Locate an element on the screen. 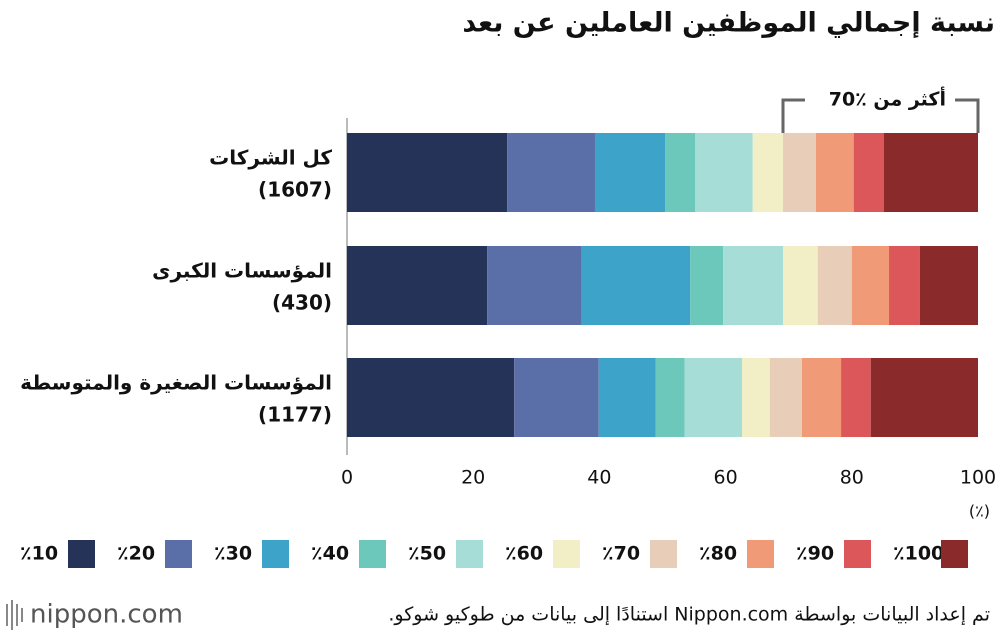 This screenshot has width=1000, height=640. x-tick-label: 20 is located at coordinates (473, 478).